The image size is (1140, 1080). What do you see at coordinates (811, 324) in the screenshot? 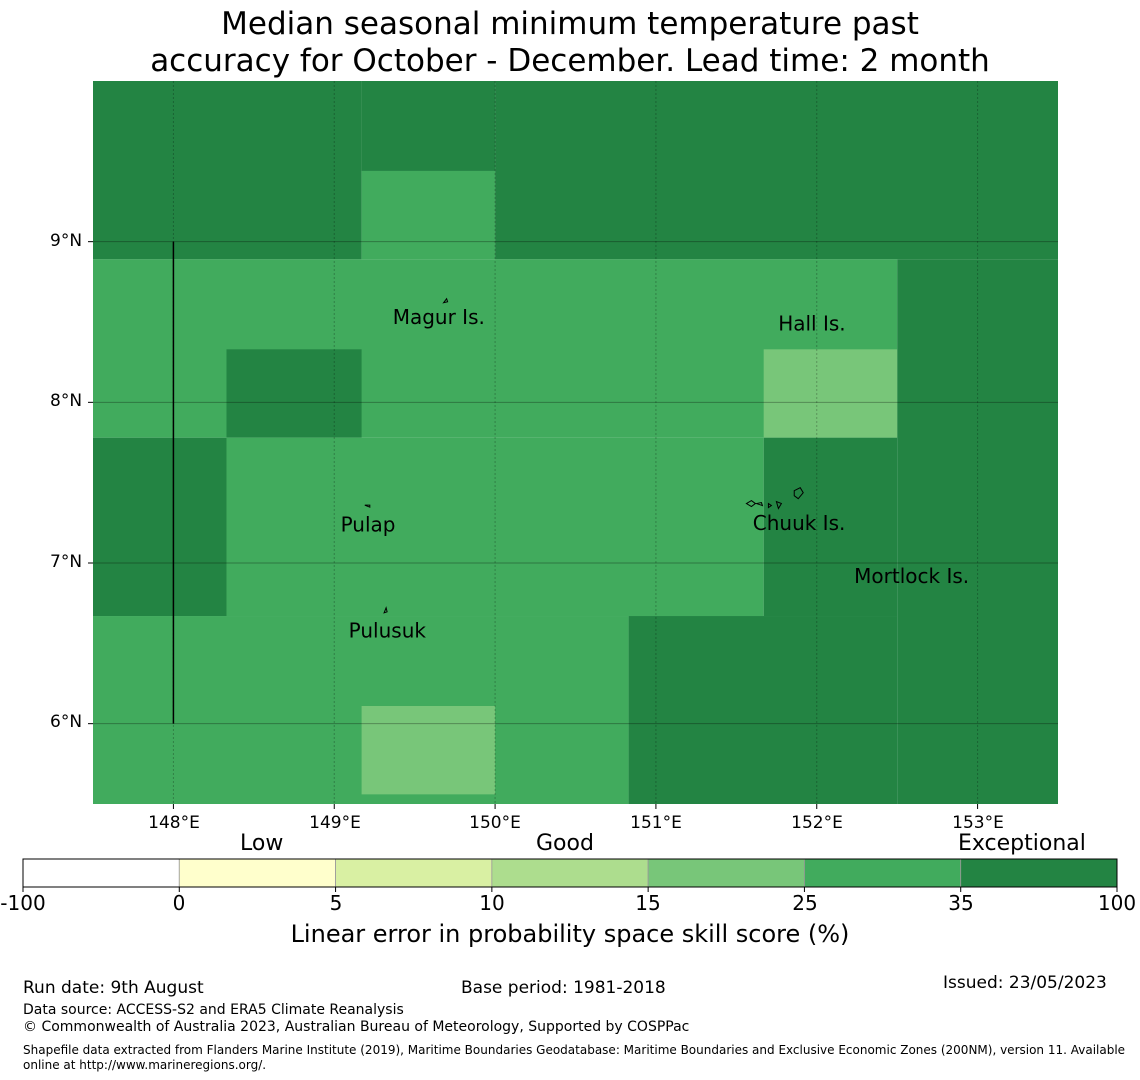
I see `island-label: Hall Is.` at bounding box center [811, 324].